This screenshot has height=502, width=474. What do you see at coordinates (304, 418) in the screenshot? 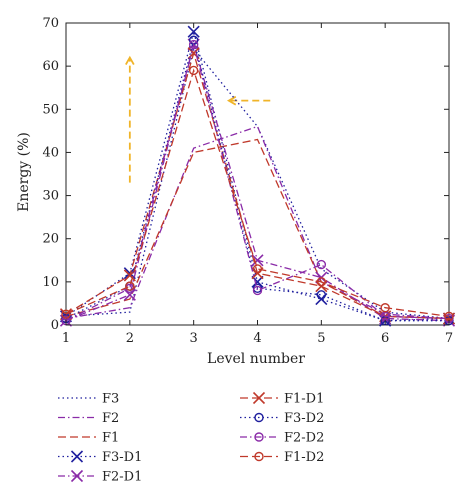
I see `legend-label: F3-D2` at bounding box center [304, 418].